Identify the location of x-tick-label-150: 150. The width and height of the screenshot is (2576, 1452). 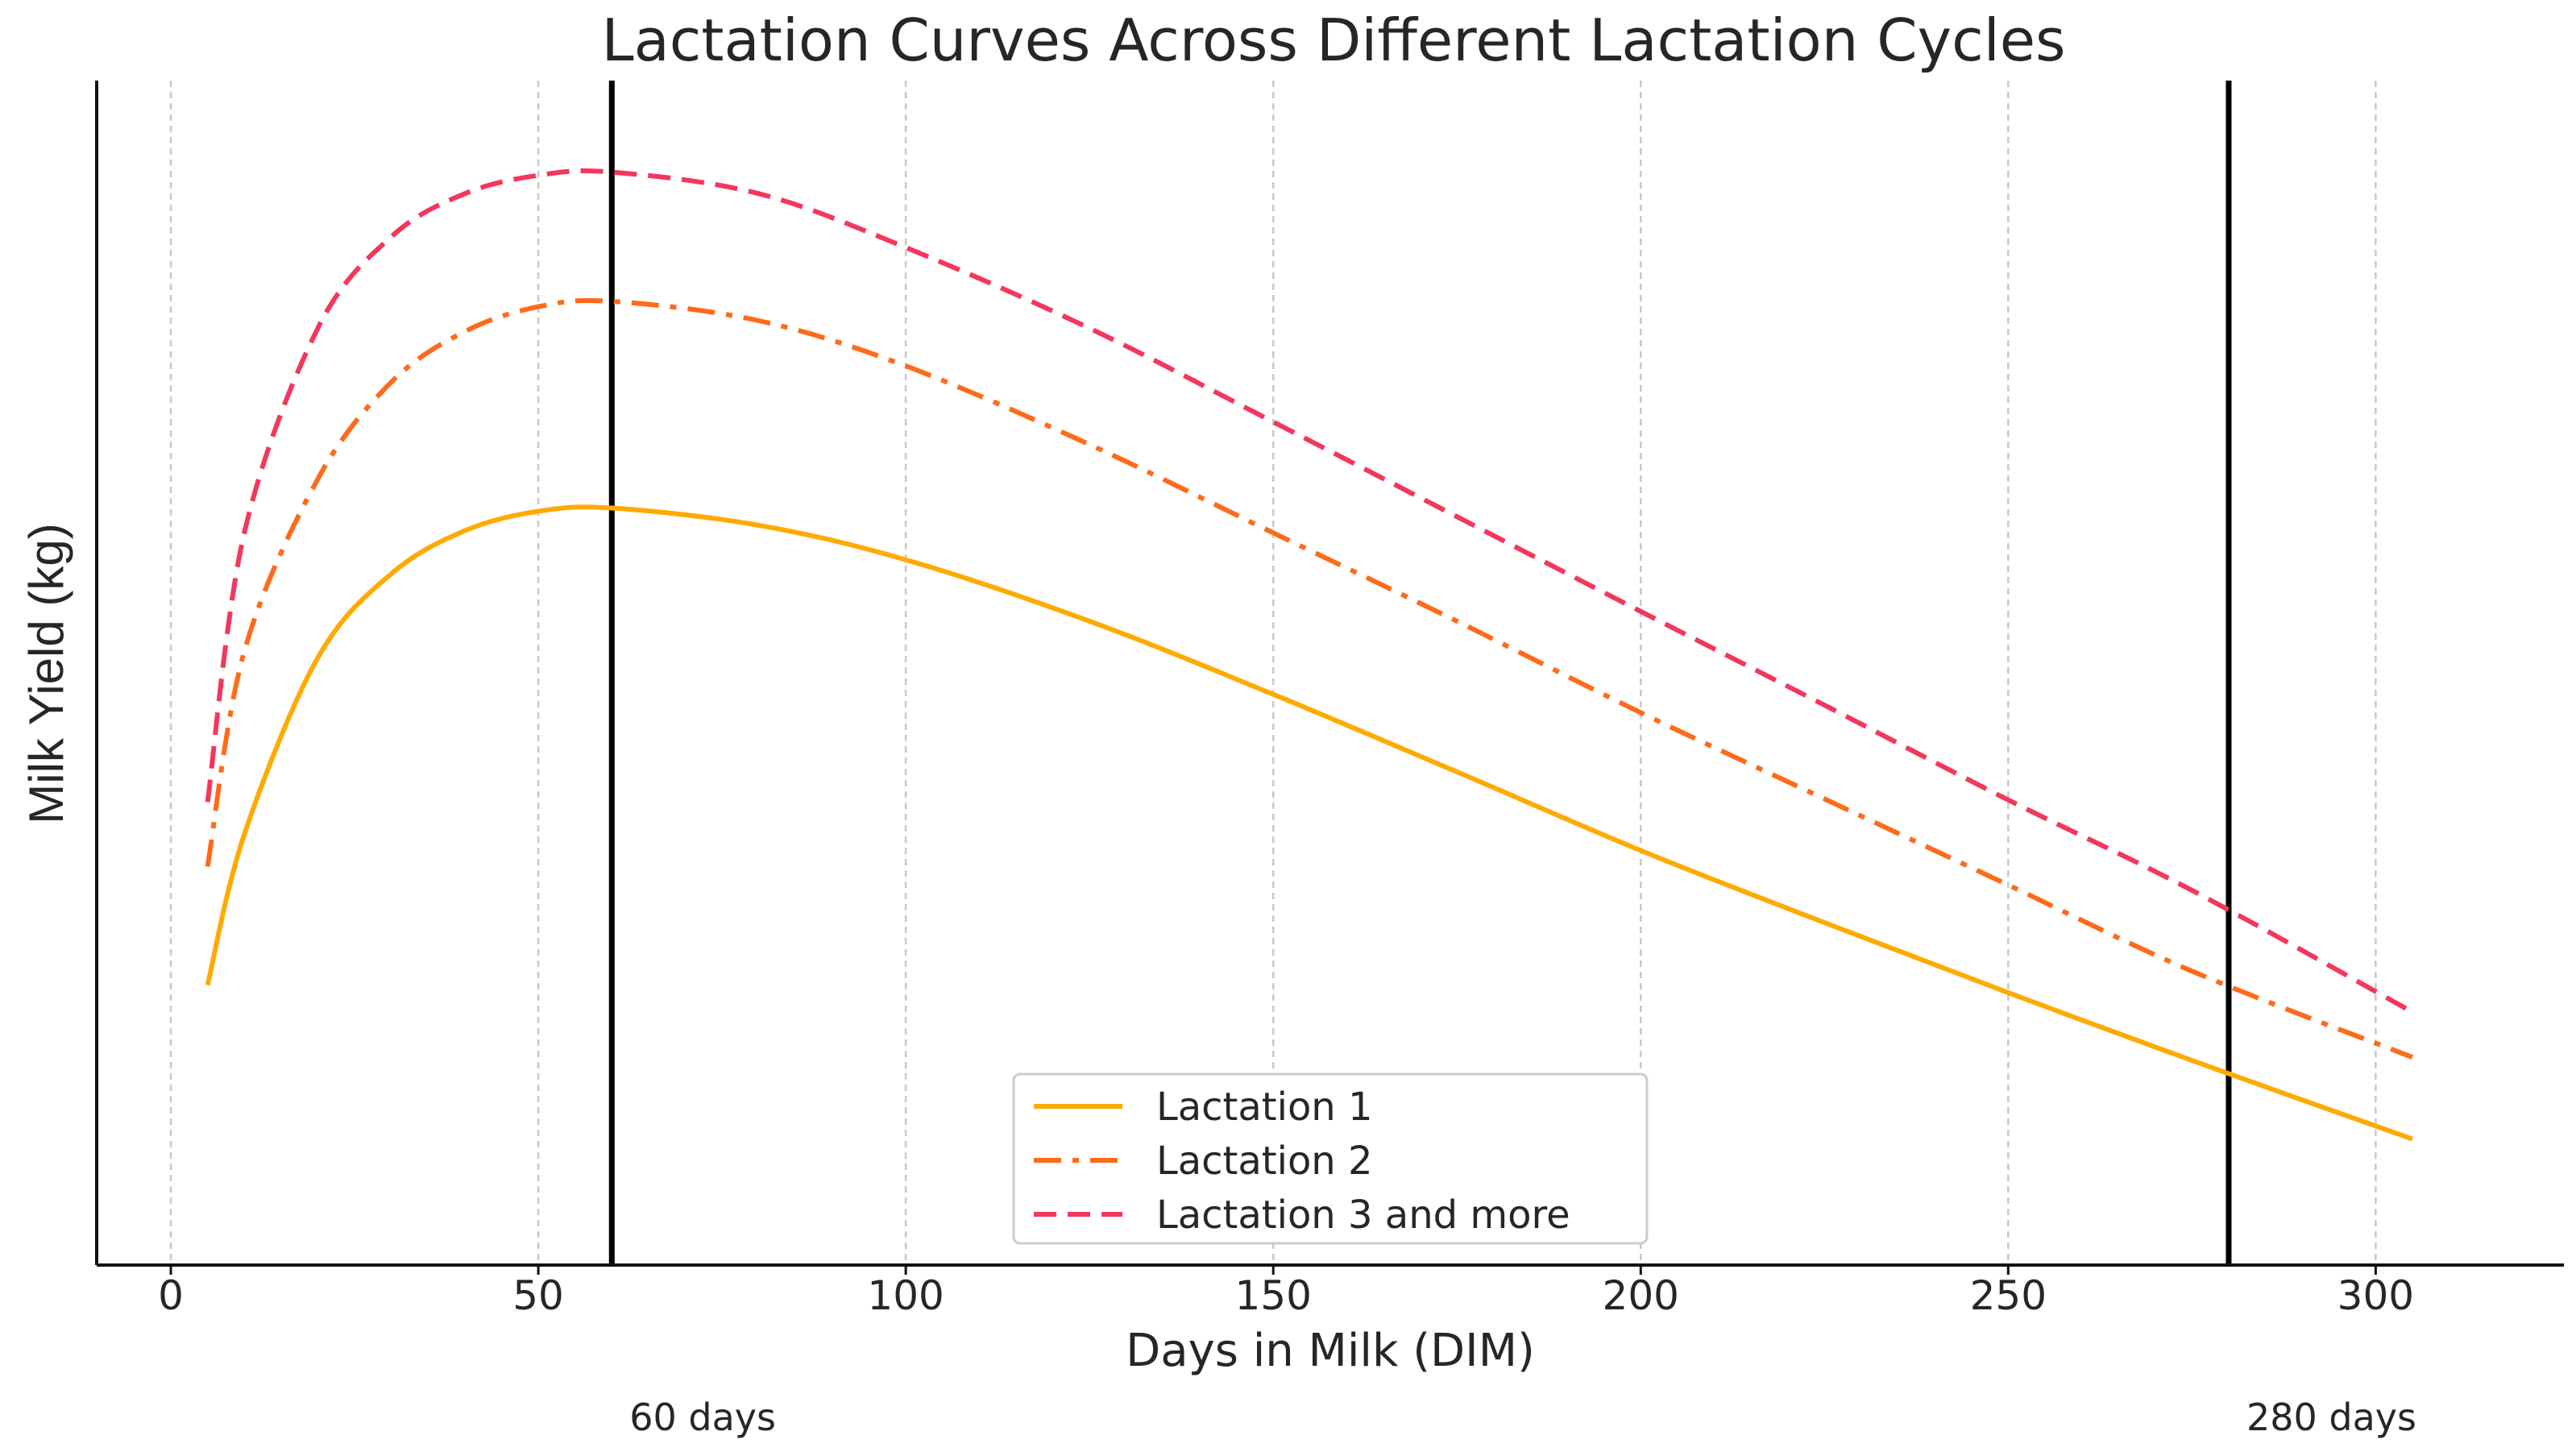
(1272, 1295).